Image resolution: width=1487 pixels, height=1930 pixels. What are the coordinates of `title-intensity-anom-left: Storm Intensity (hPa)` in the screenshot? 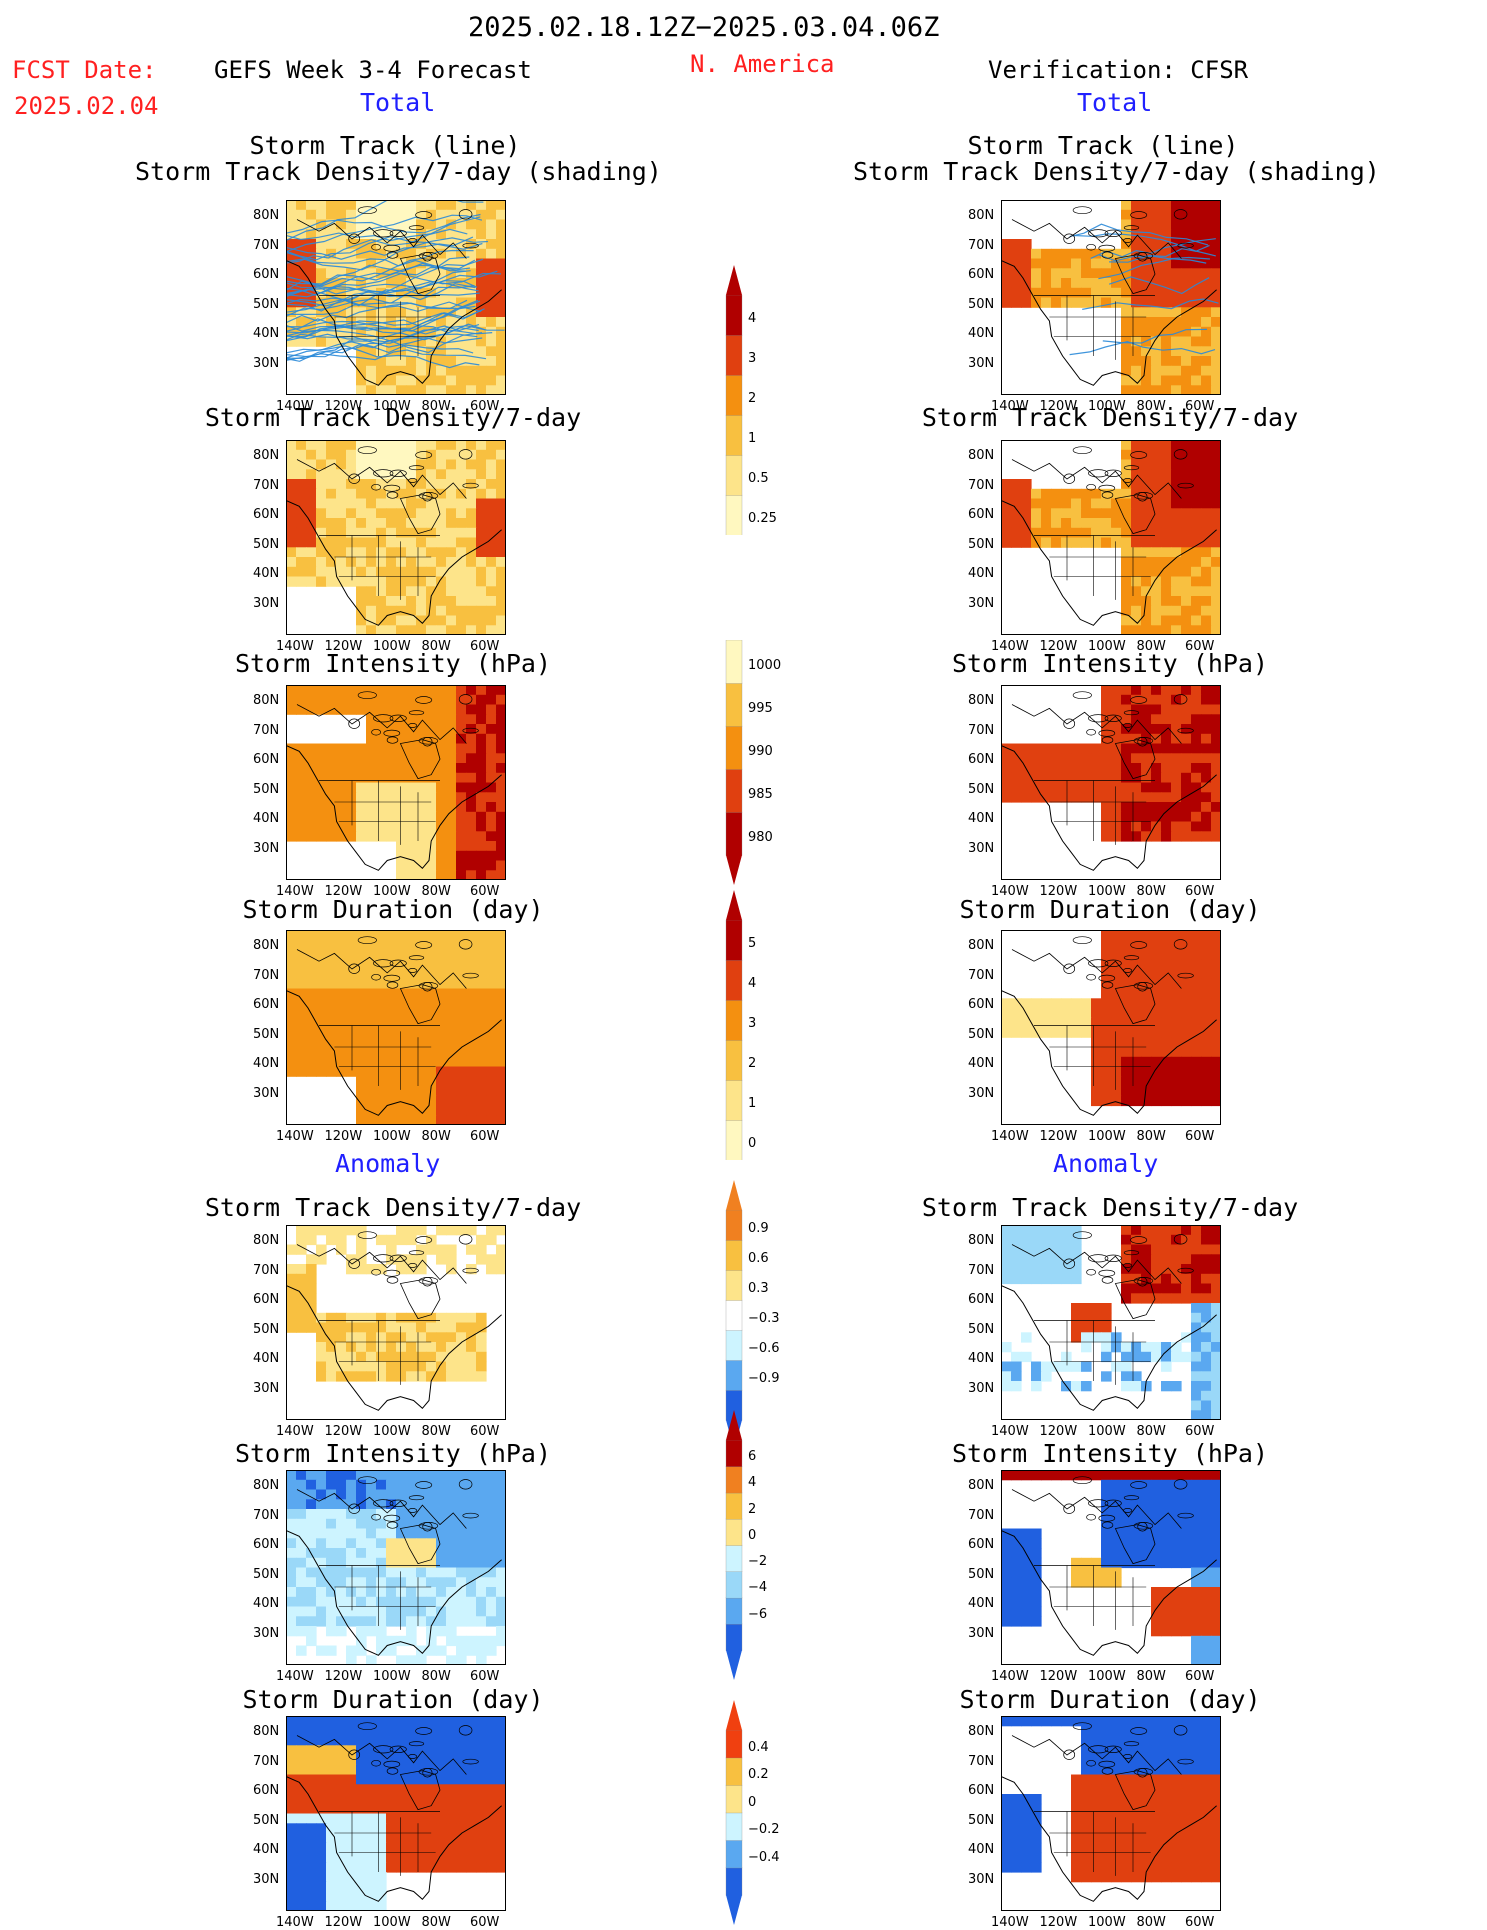 It's located at (393, 1453).